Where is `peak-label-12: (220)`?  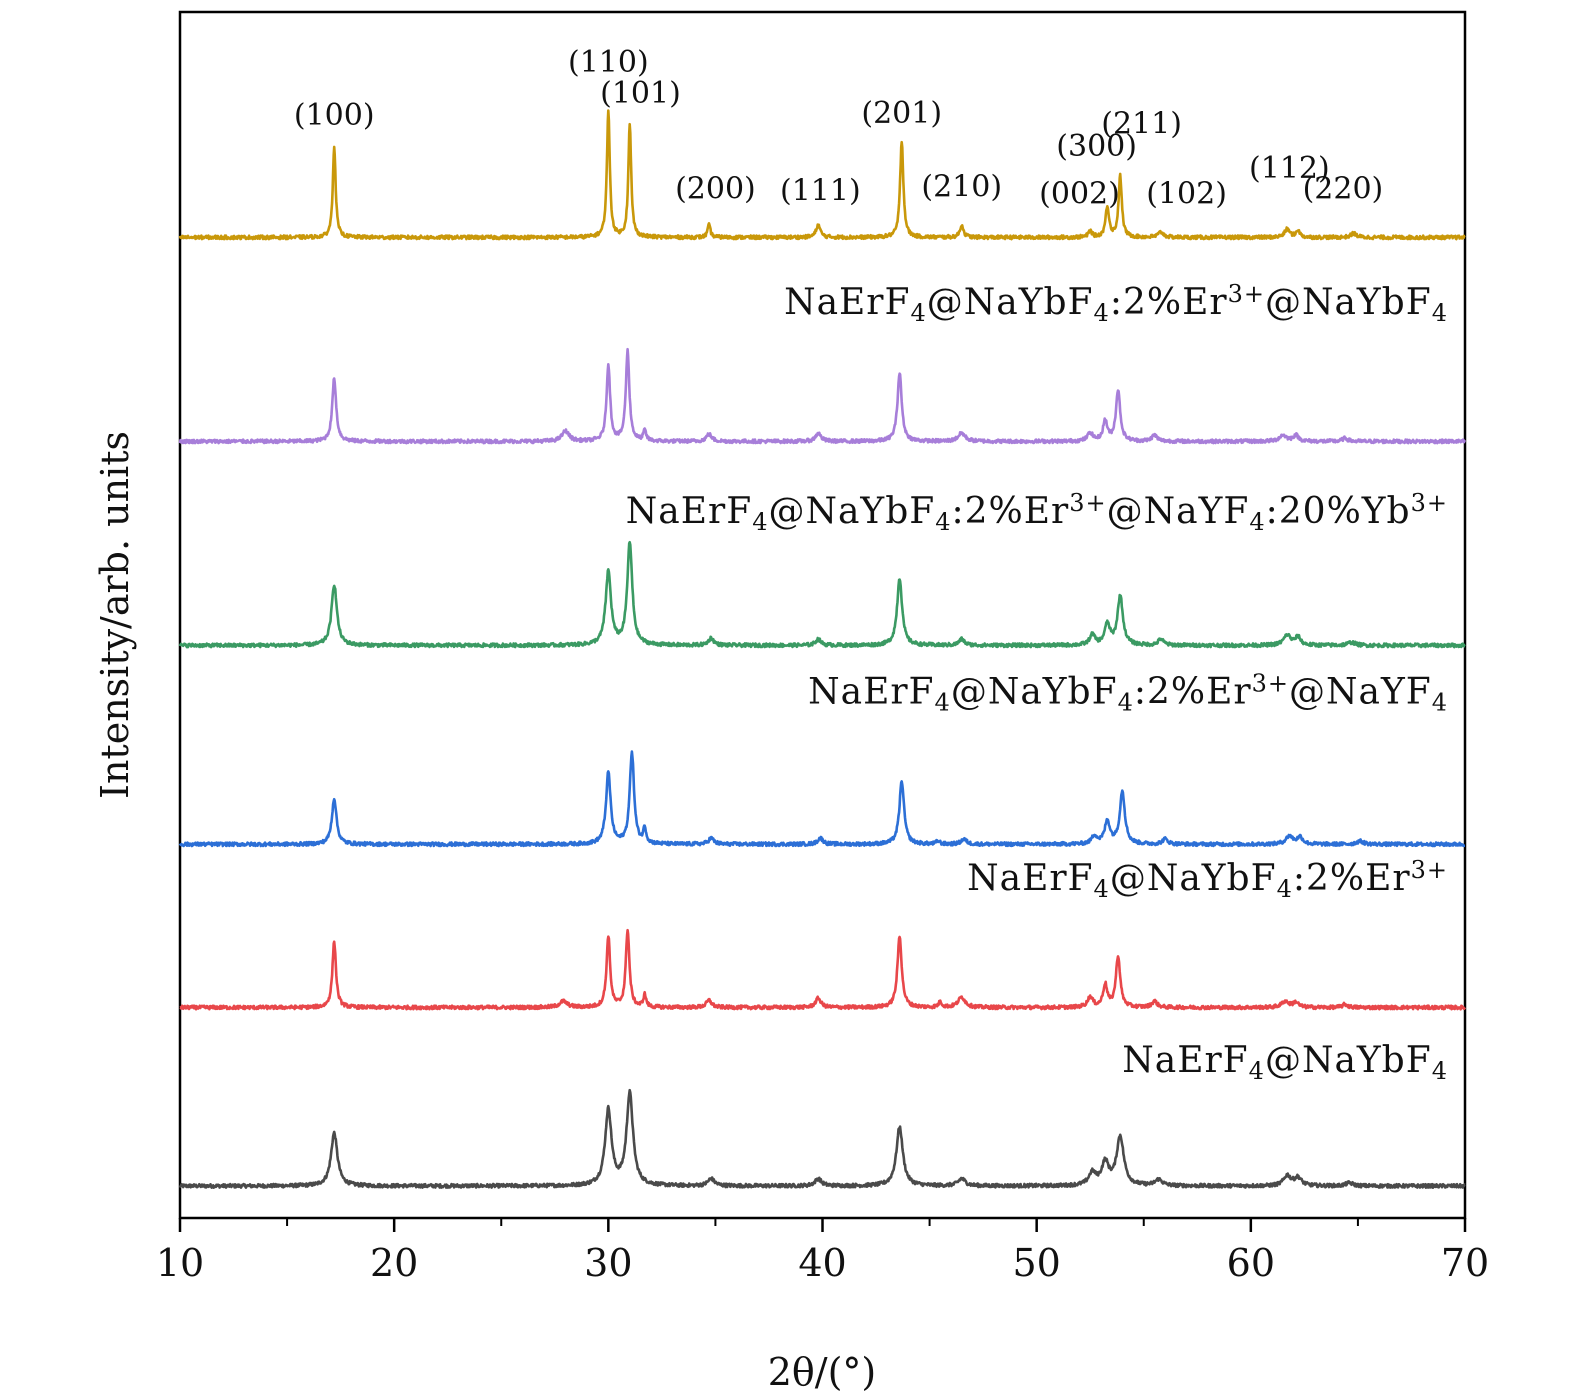 peak-label-12: (220) is located at coordinates (1343, 189).